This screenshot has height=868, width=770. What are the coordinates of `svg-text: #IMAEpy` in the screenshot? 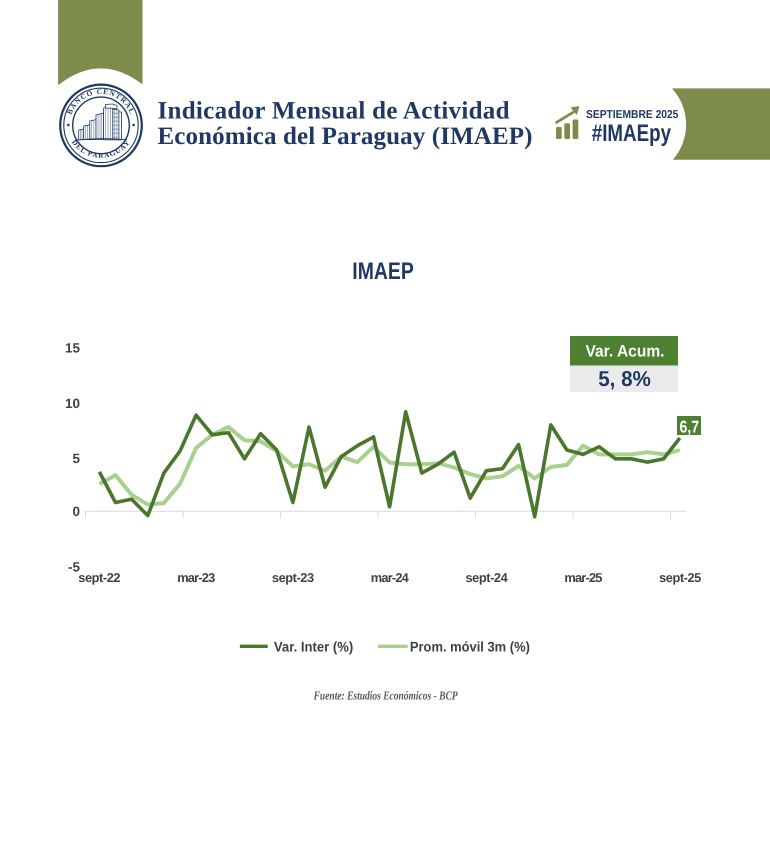 It's located at (632, 133).